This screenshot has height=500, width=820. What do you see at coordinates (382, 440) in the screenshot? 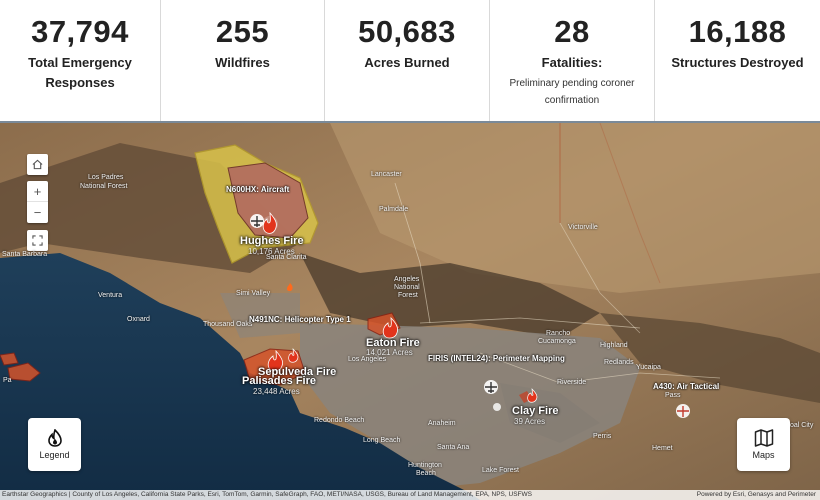
I see `place-label: Long Beach` at bounding box center [382, 440].